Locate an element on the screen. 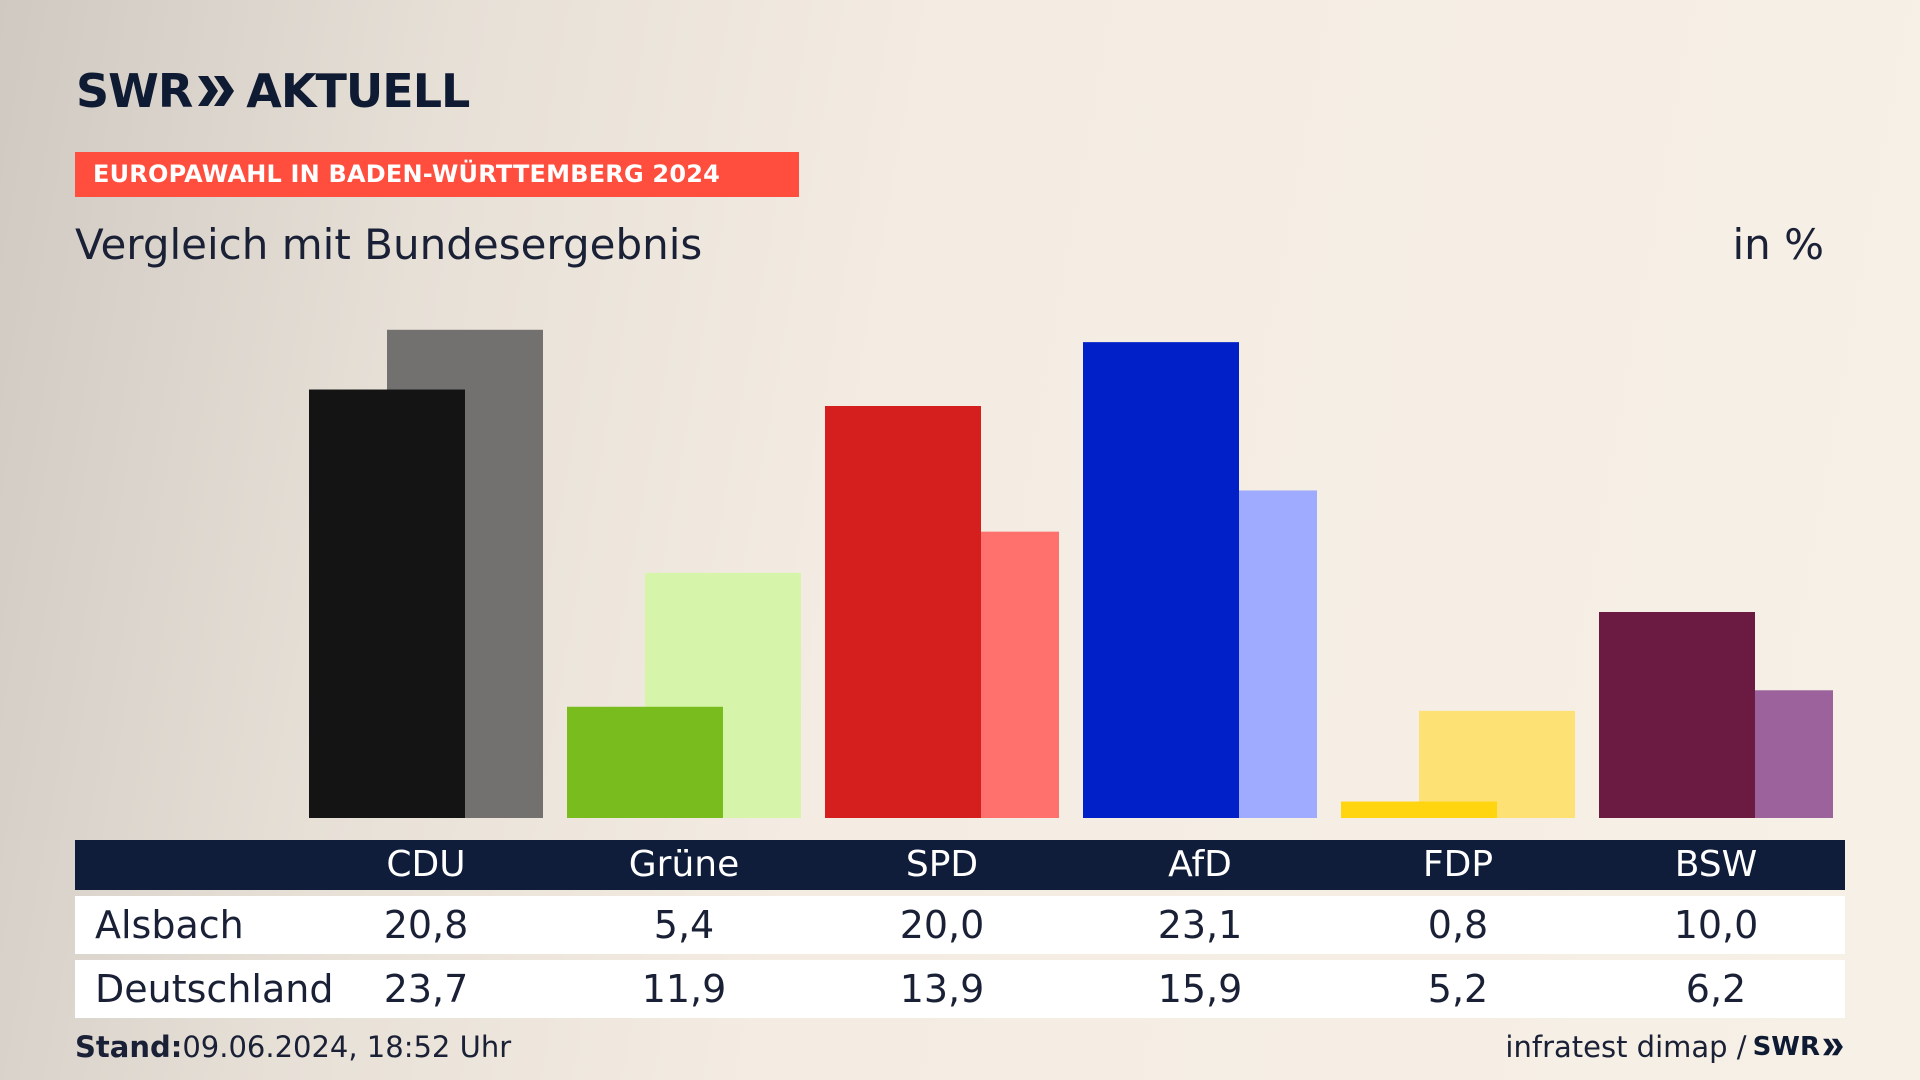 Image resolution: width=1920 pixels, height=1080 pixels. swr-aktuell-logo: SWR AKTUELL is located at coordinates (273, 91).